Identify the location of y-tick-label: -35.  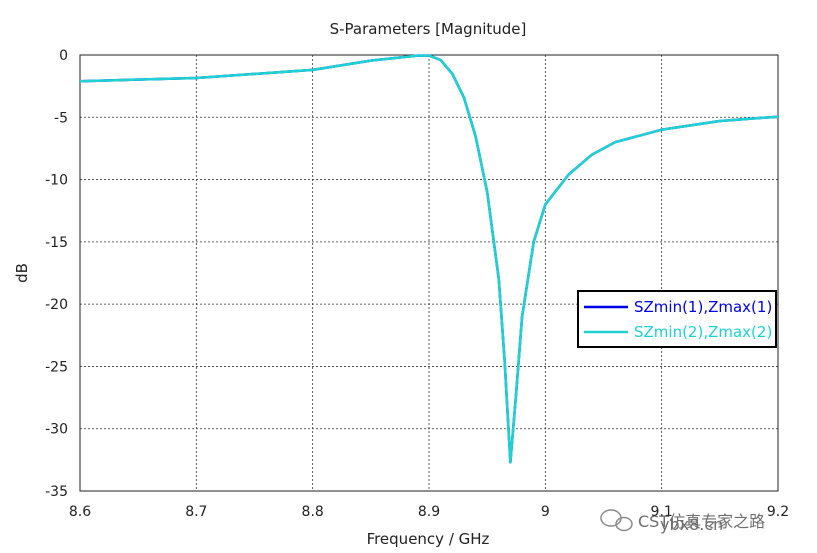
(56, 492).